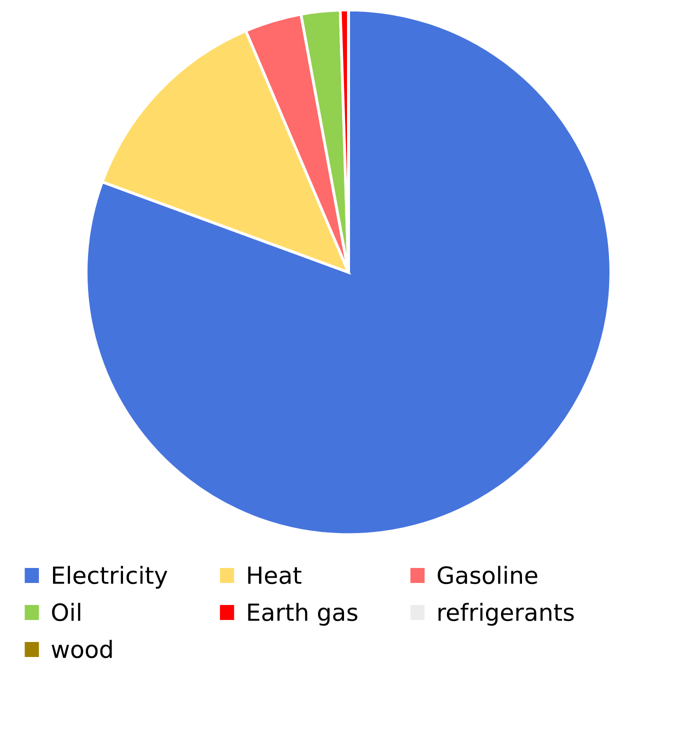 The height and width of the screenshot is (731, 697). Describe the element at coordinates (506, 614) in the screenshot. I see `legend-label: refrigerants` at that location.